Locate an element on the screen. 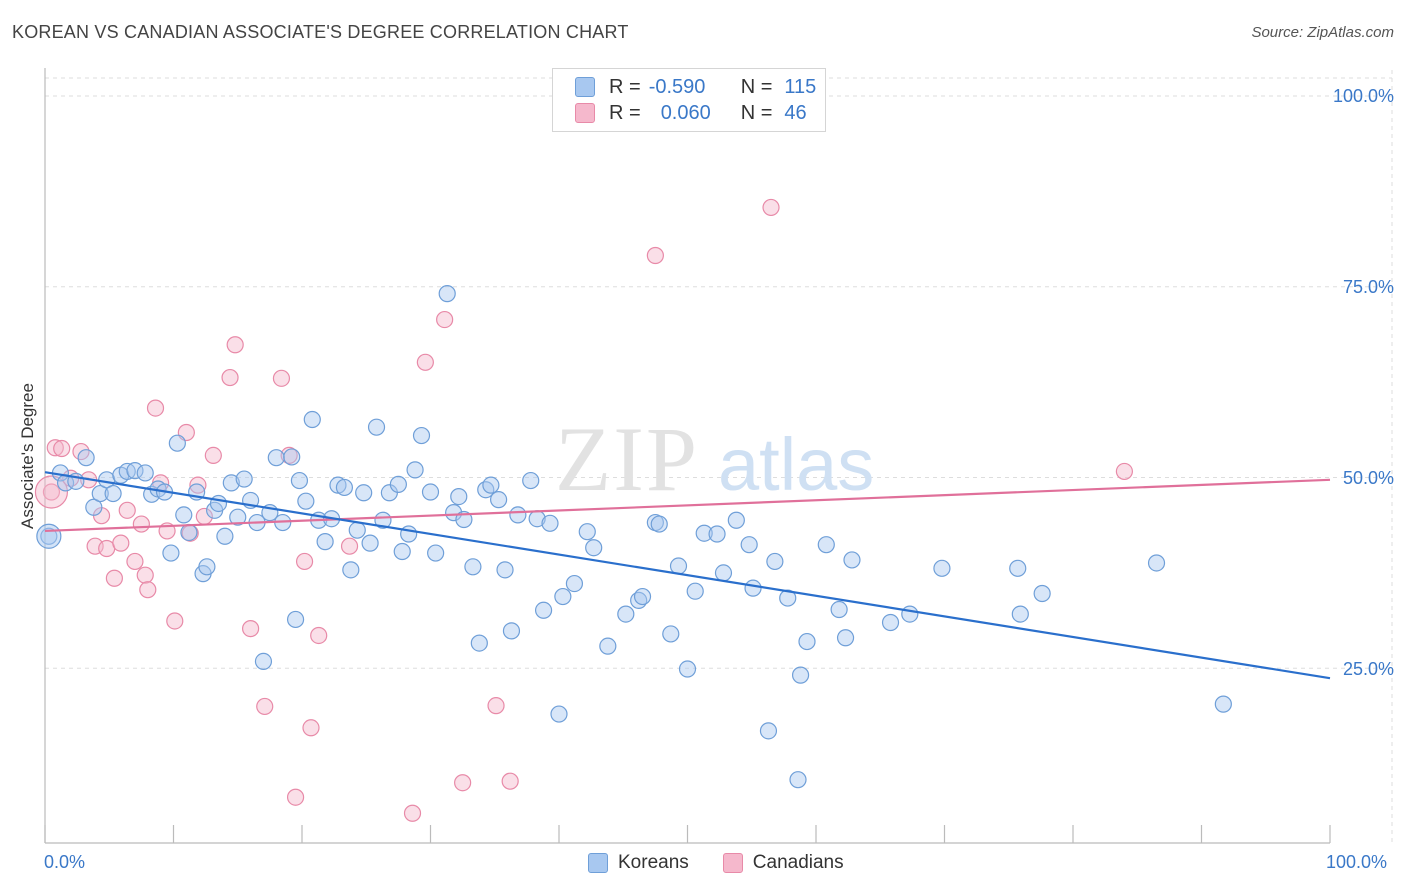 Image resolution: width=1406 pixels, height=892 pixels. y-tick-label: 50.0% is located at coordinates (1368, 478).